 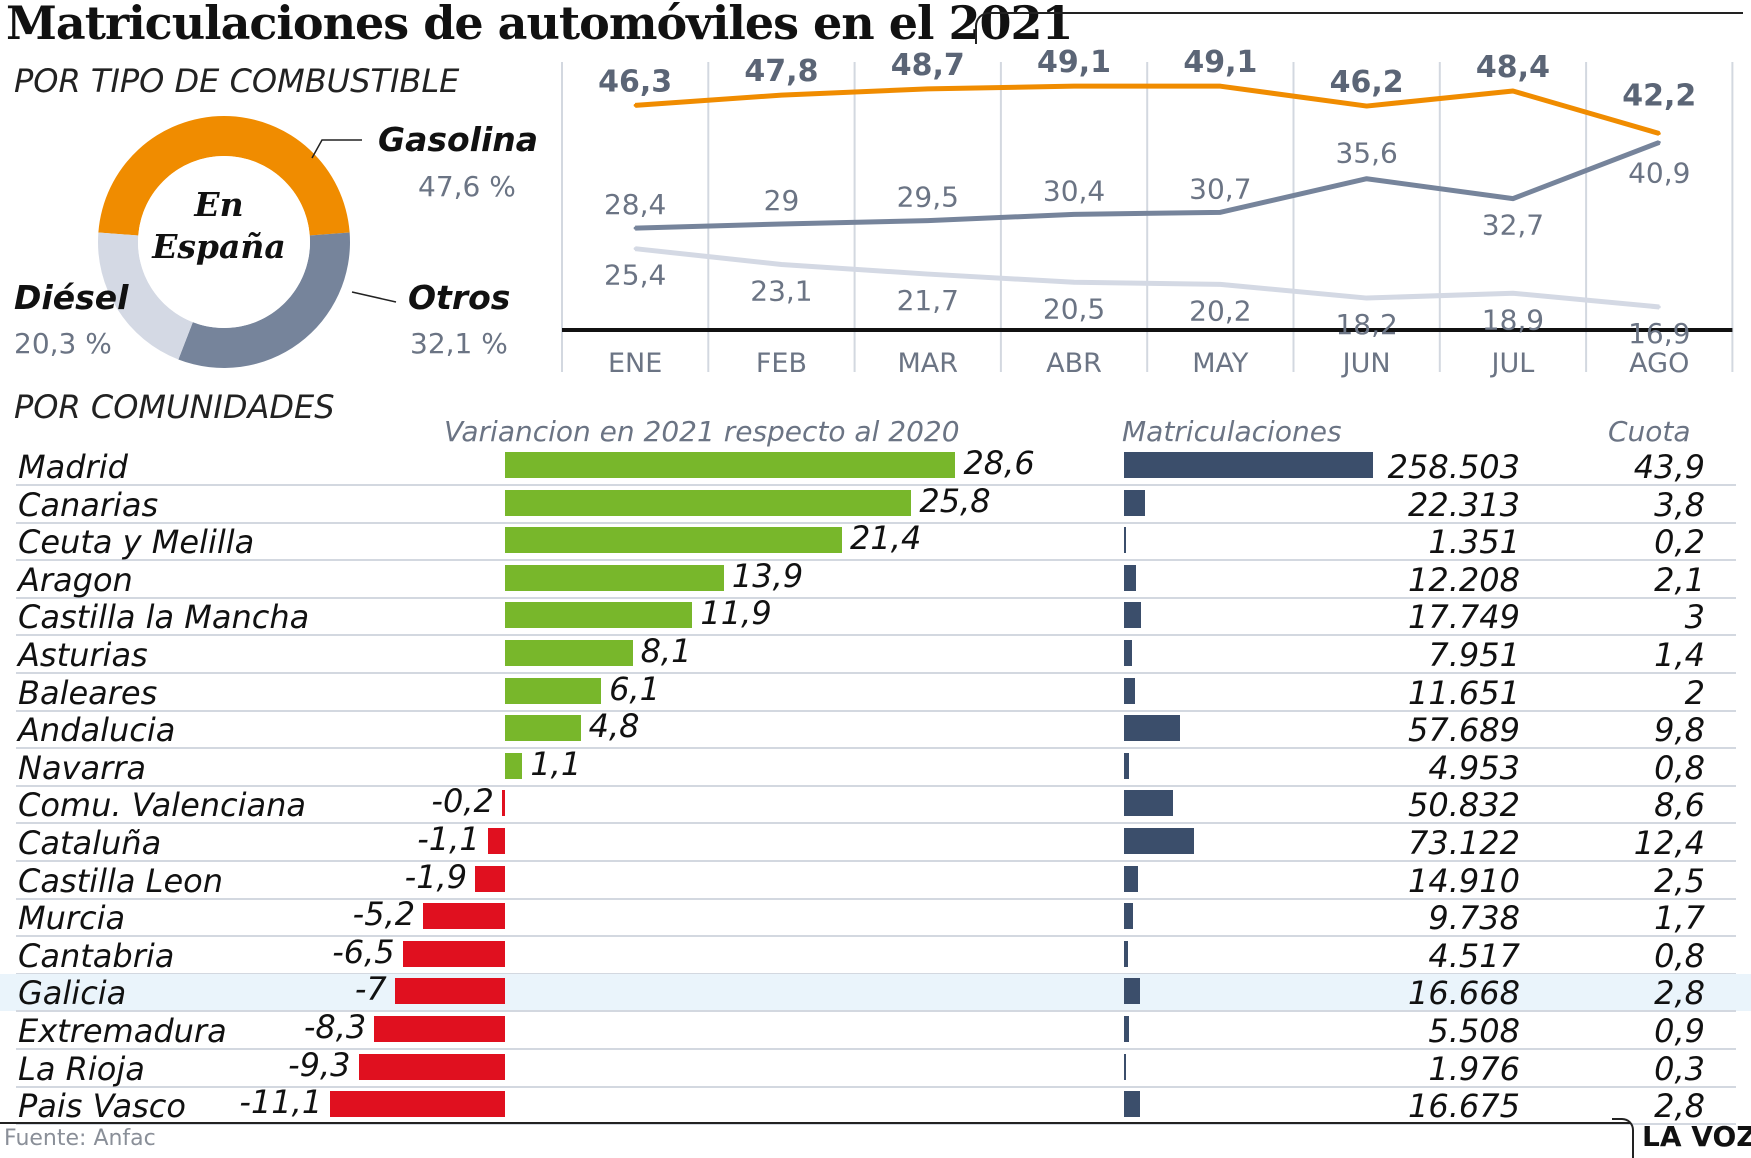 I want to click on title-rule, so click(x=1359, y=28).